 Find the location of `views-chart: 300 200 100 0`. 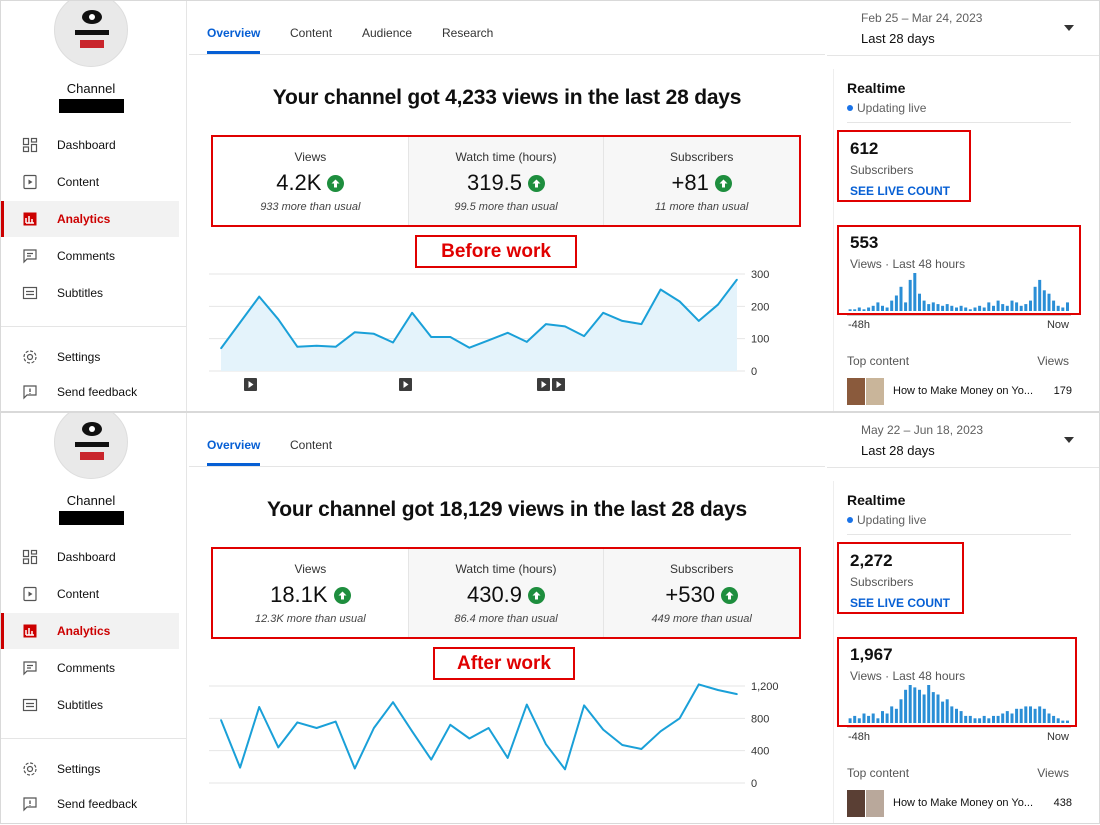

views-chart: 300 200 100 0 is located at coordinates (489, 330).